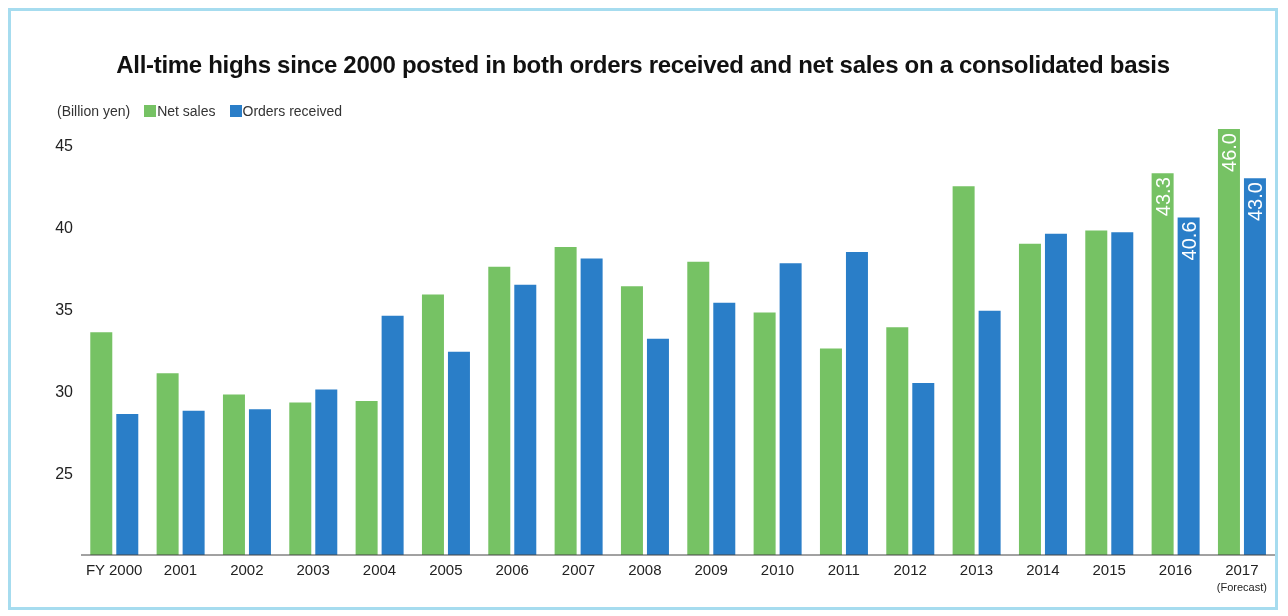 Image resolution: width=1288 pixels, height=616 pixels. I want to click on y-axis-title: (Billion yen), so click(94, 111).